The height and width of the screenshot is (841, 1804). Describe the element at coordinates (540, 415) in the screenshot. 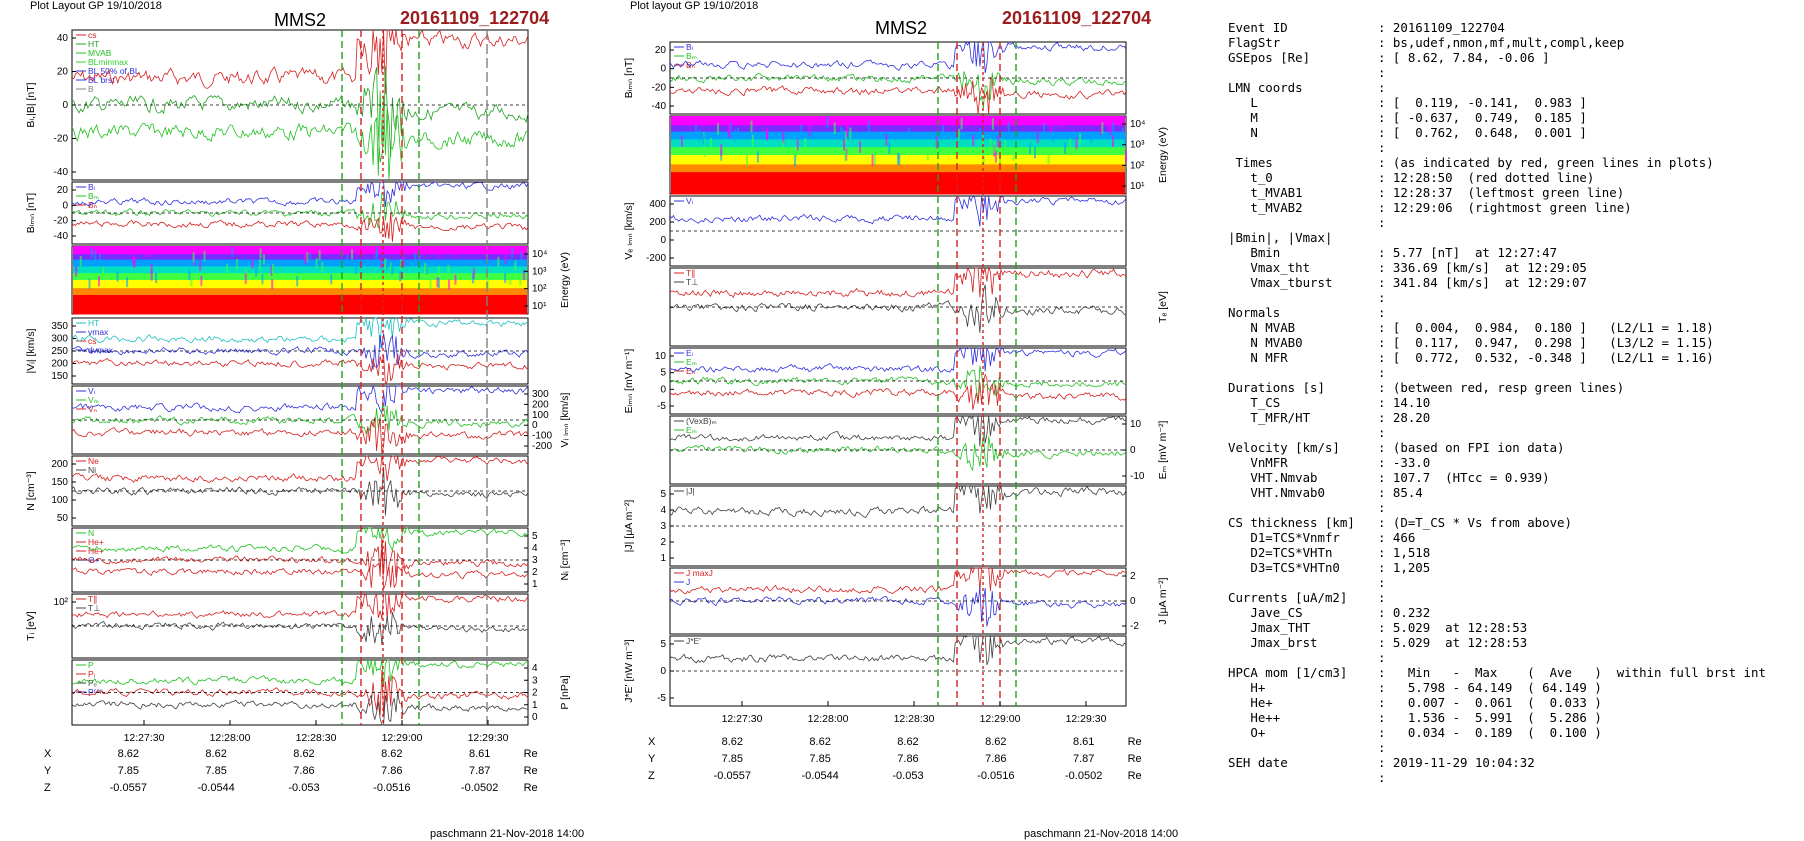

I see `y-tick-label: 100` at that location.